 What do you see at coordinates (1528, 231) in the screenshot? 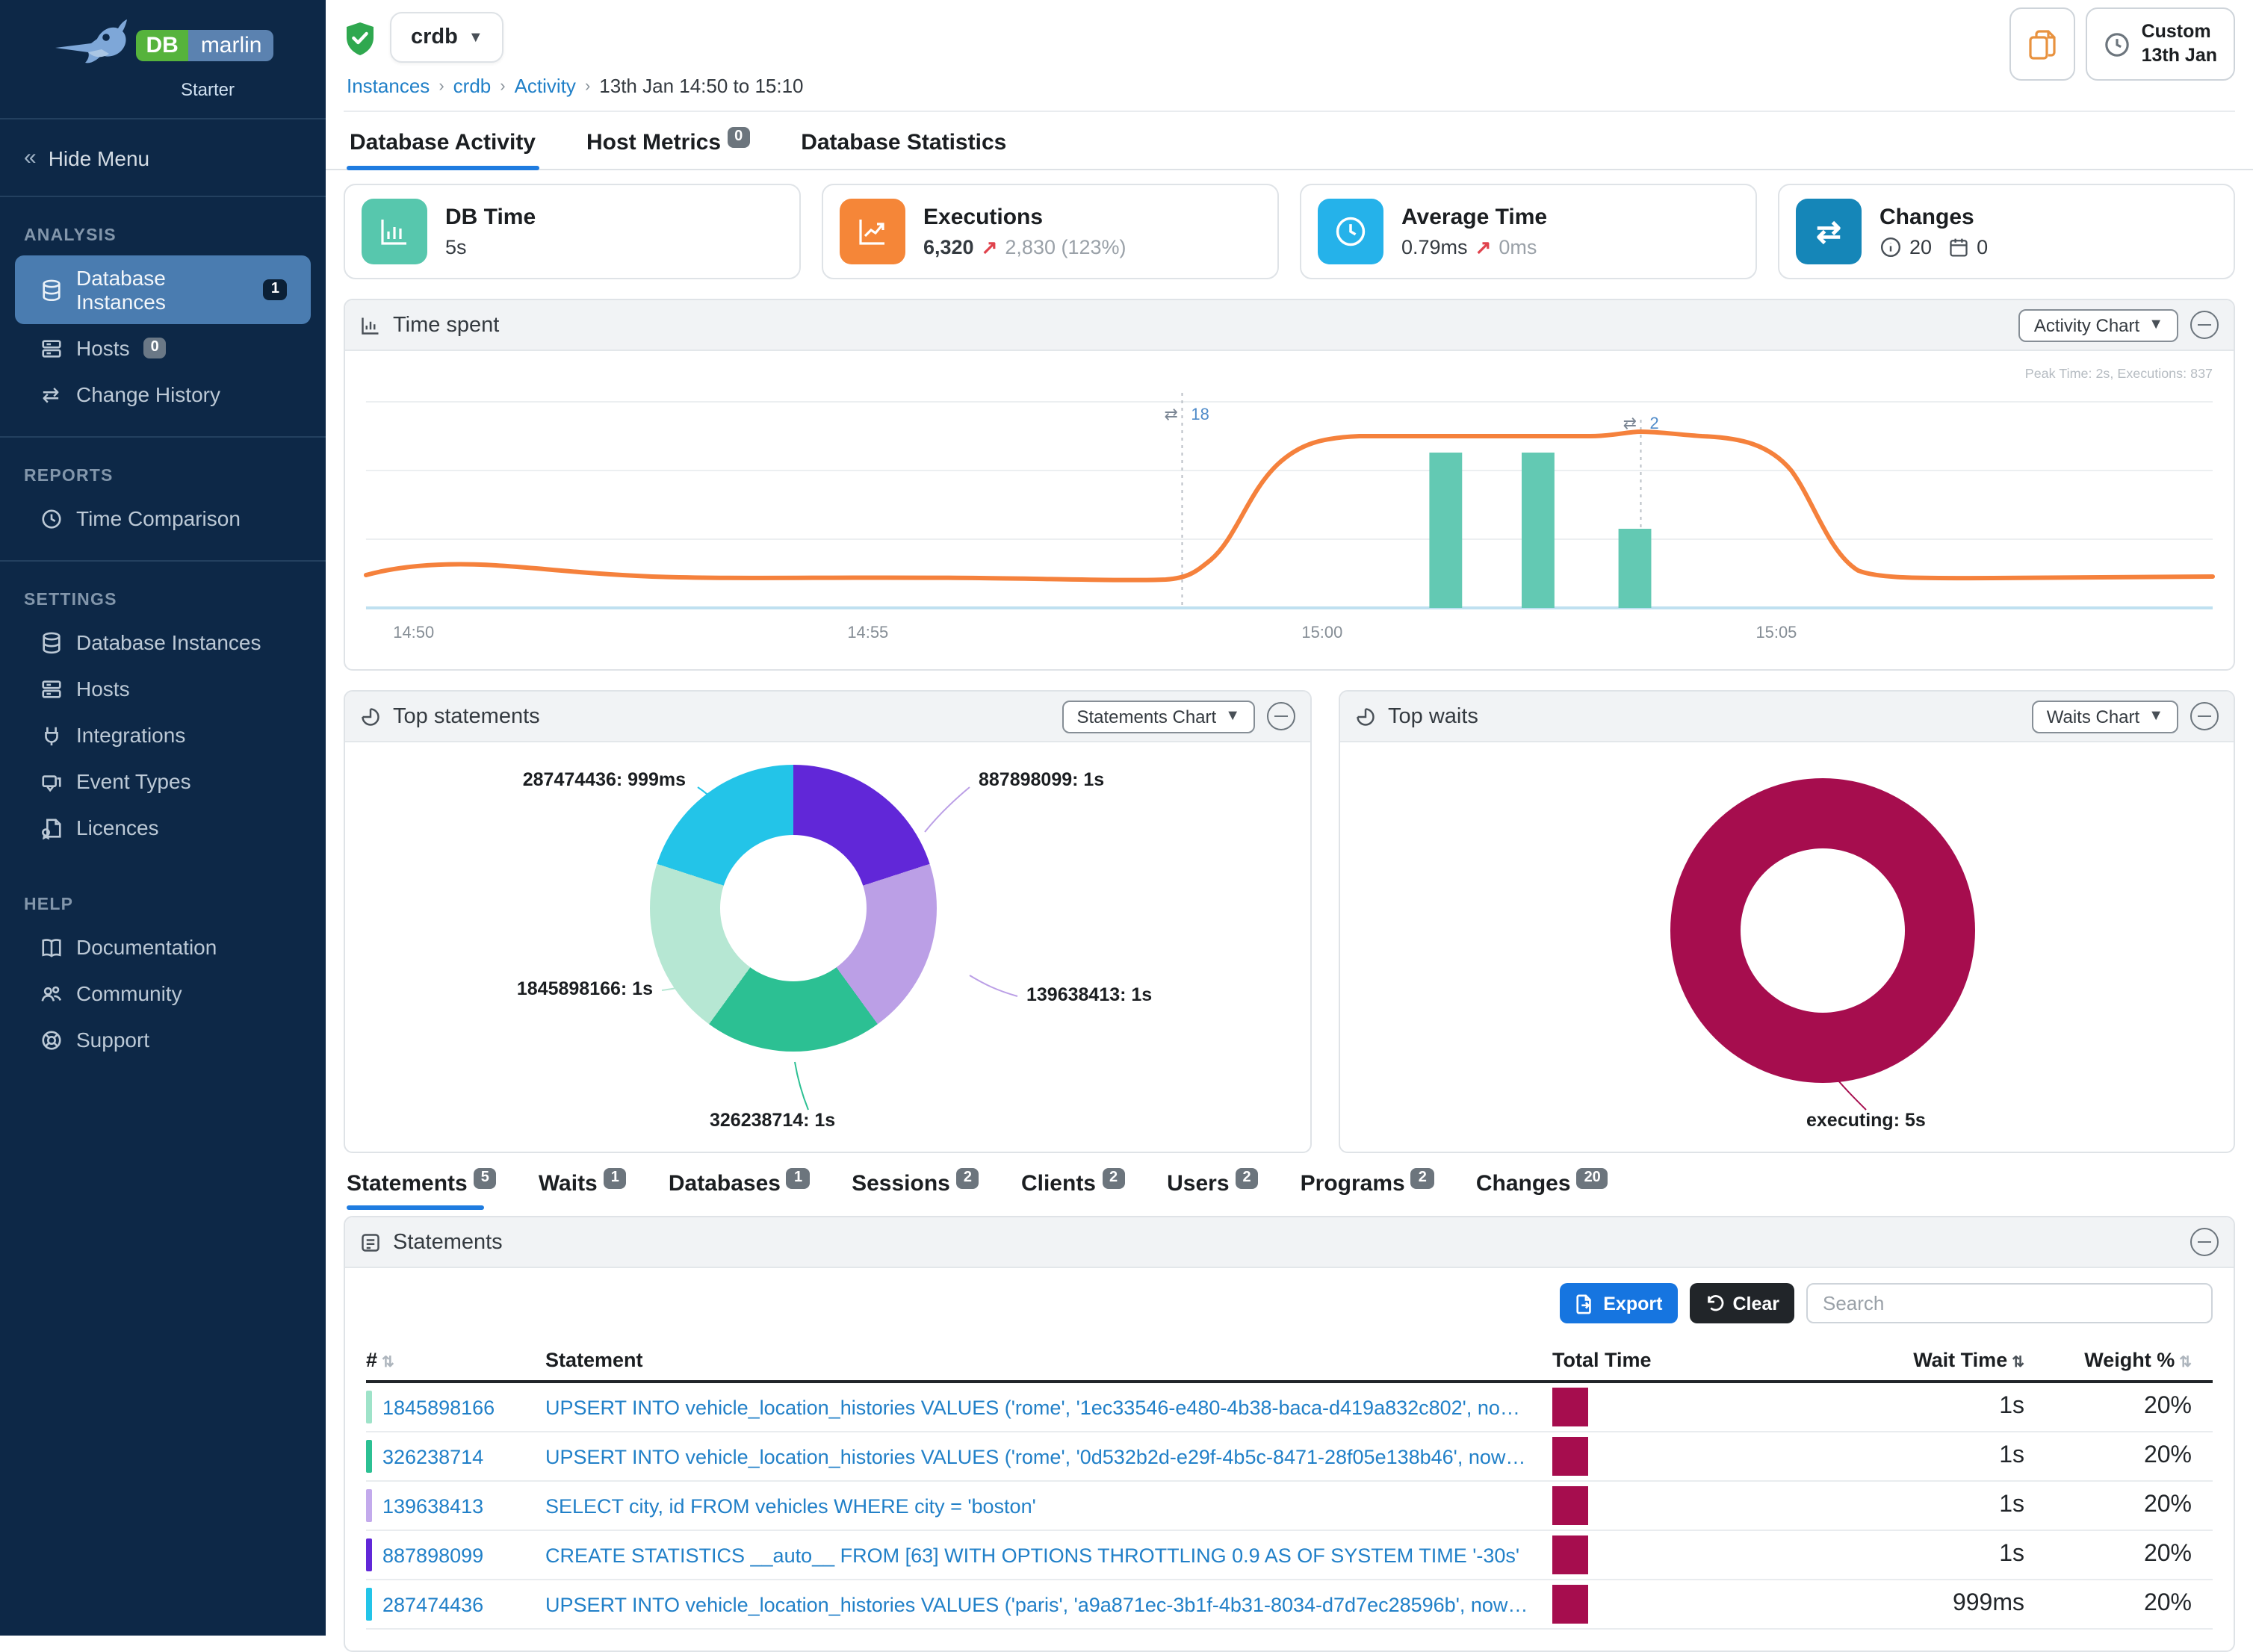
I see `kpi-average-time: Average Time 0.79ms ↗ 0ms` at bounding box center [1528, 231].